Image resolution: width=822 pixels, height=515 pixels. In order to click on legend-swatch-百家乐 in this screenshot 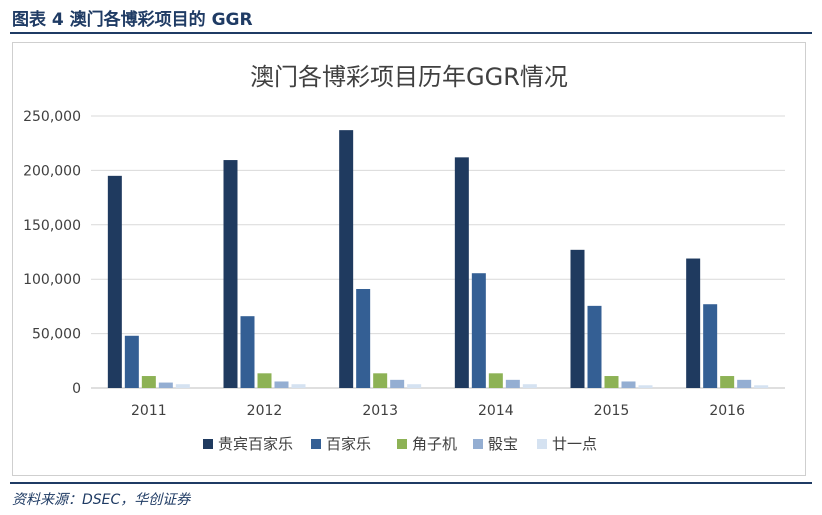, I will do `click(316, 444)`.